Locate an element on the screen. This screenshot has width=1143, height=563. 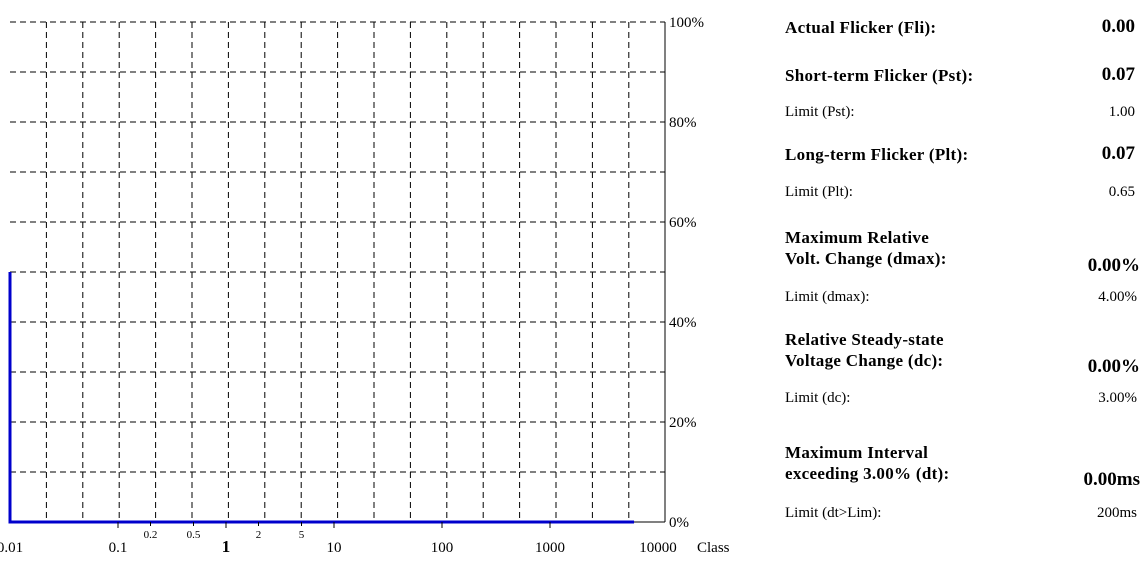
y-tick-label: 60% is located at coordinates (683, 223).